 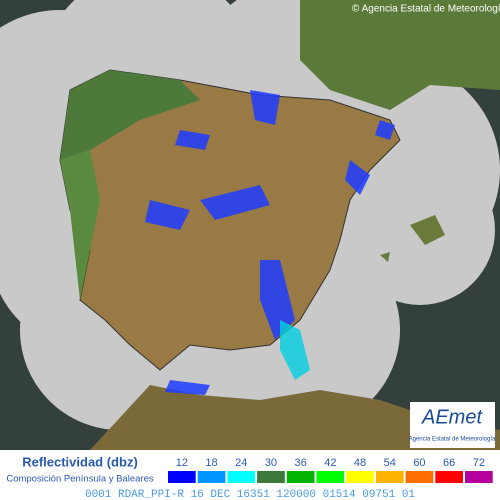 What do you see at coordinates (301, 463) in the screenshot?
I see `legend-value: 36` at bounding box center [301, 463].